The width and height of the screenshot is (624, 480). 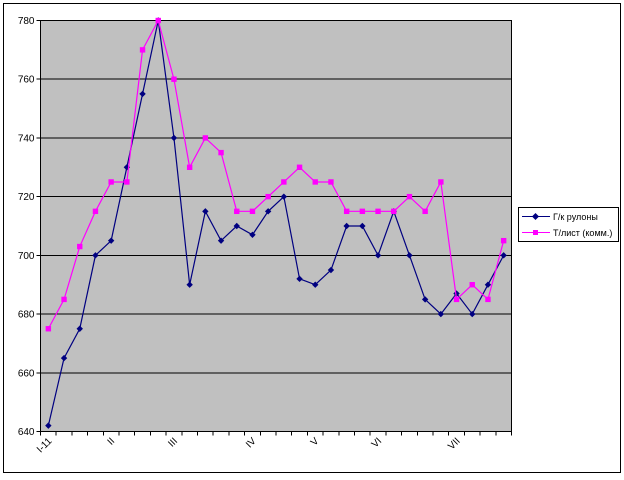 I want to click on legend-swatch-line-square, so click(x=536, y=233).